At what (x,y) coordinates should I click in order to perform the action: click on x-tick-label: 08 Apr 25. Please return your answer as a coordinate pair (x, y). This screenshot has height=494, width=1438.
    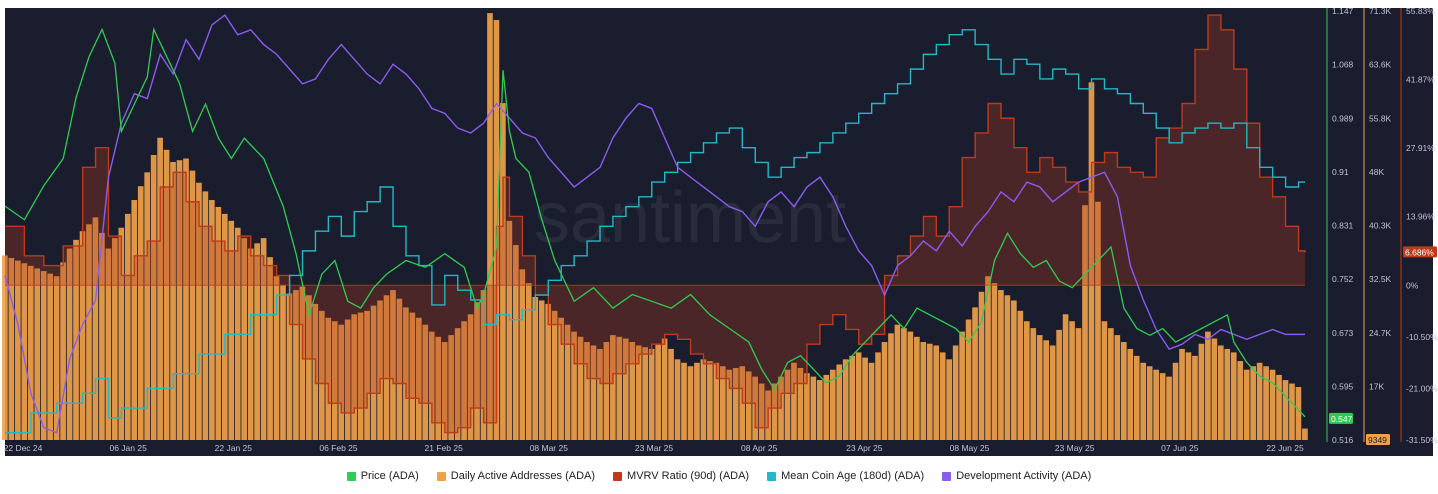
    Looking at the image, I should click on (759, 448).